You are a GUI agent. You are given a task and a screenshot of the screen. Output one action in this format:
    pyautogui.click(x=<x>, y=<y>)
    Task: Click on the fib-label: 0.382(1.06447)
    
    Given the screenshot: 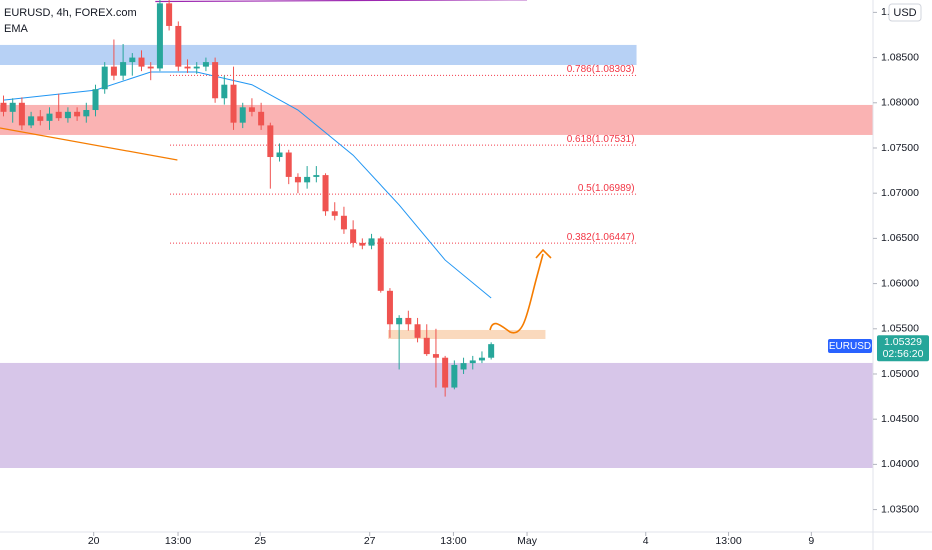 What is the action you would take?
    pyautogui.click(x=601, y=237)
    